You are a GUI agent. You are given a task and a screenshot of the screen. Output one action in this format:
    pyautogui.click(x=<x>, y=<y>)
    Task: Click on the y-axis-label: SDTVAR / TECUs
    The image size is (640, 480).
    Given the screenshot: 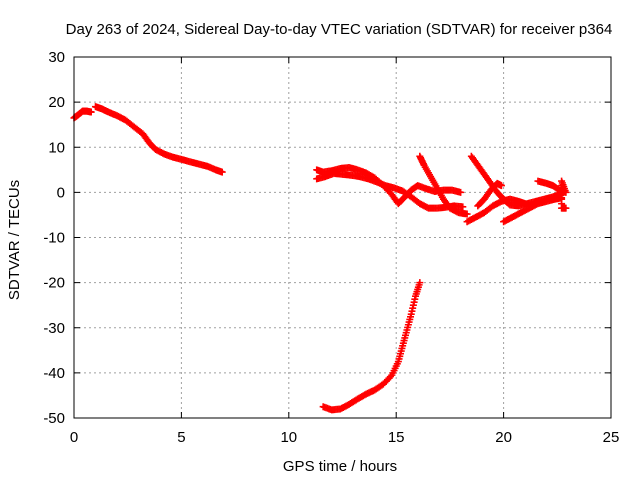 What is the action you would take?
    pyautogui.click(x=14, y=240)
    